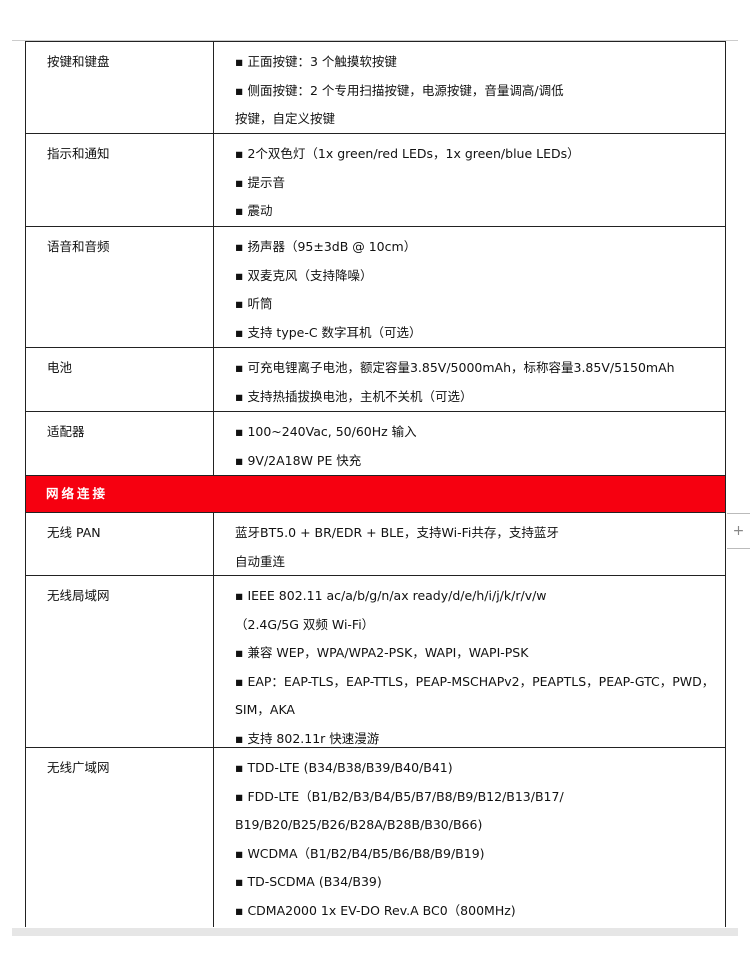  What do you see at coordinates (120, 180) in the screenshot?
I see `row-label: 指示和通知` at bounding box center [120, 180].